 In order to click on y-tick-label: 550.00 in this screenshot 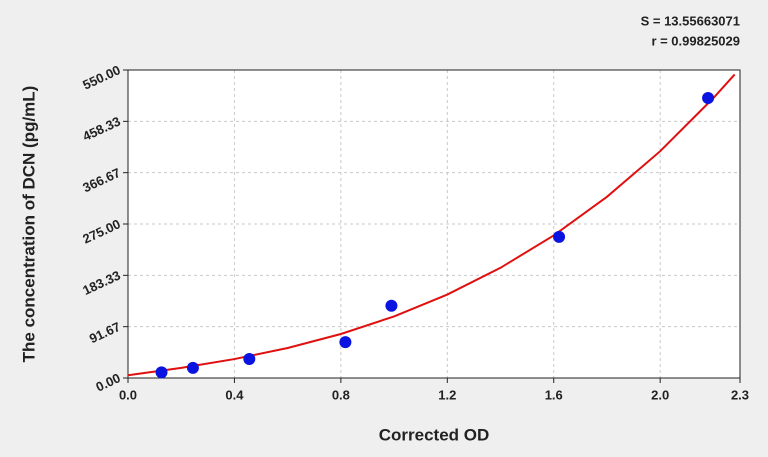, I will do `click(101, 77)`.